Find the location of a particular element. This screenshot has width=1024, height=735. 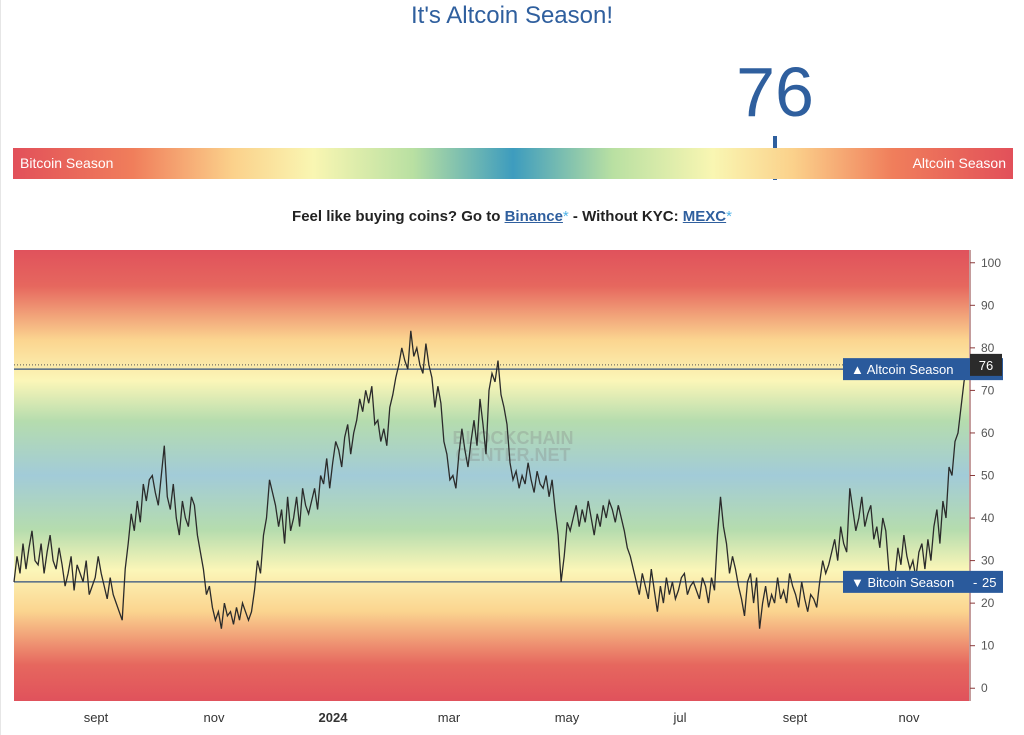

index-value: 76 is located at coordinates (775, 92).